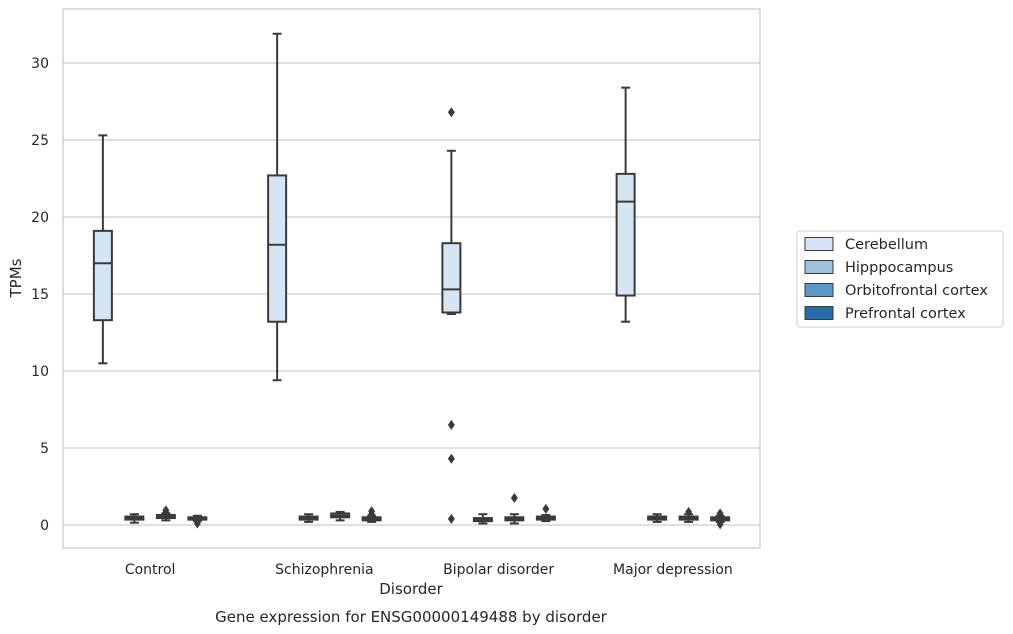 The image size is (1013, 634). Describe the element at coordinates (916, 291) in the screenshot. I see `legend-label: Orbitofrontal cortex` at that location.